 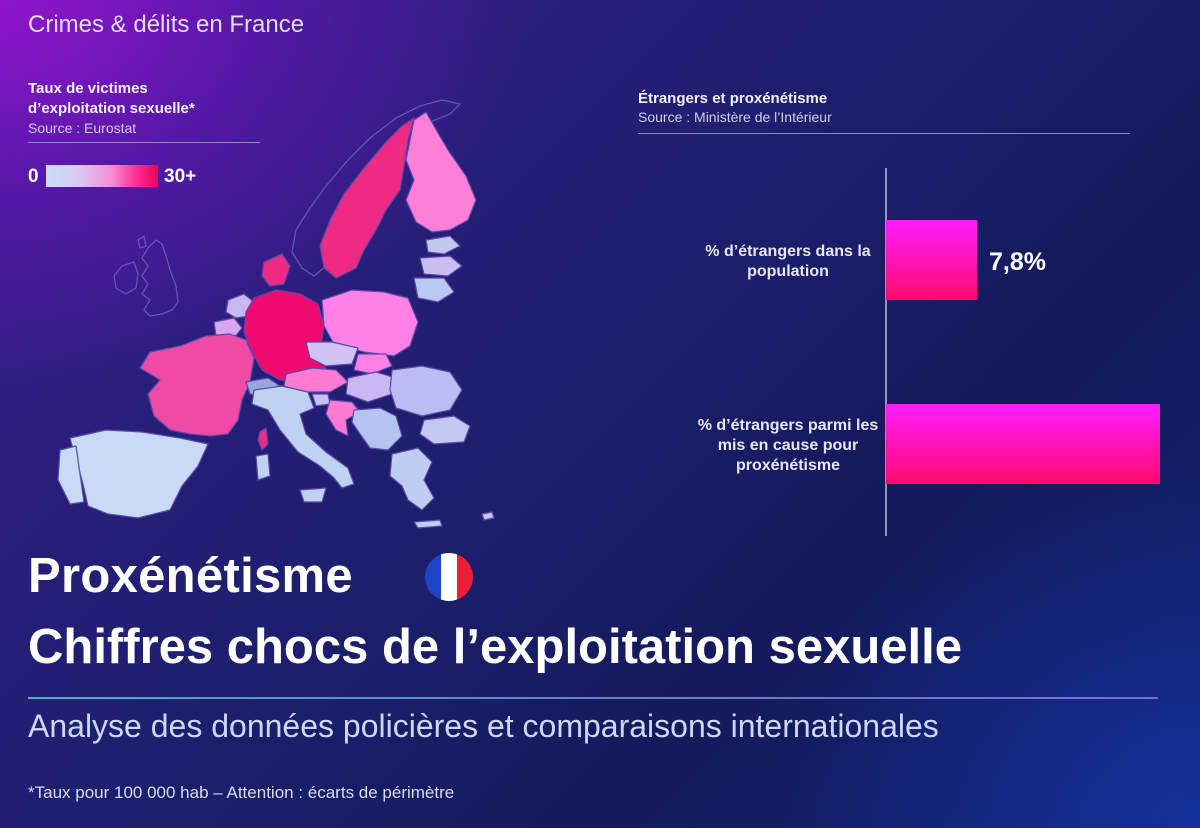 What do you see at coordinates (144, 142) in the screenshot?
I see `map-divider` at bounding box center [144, 142].